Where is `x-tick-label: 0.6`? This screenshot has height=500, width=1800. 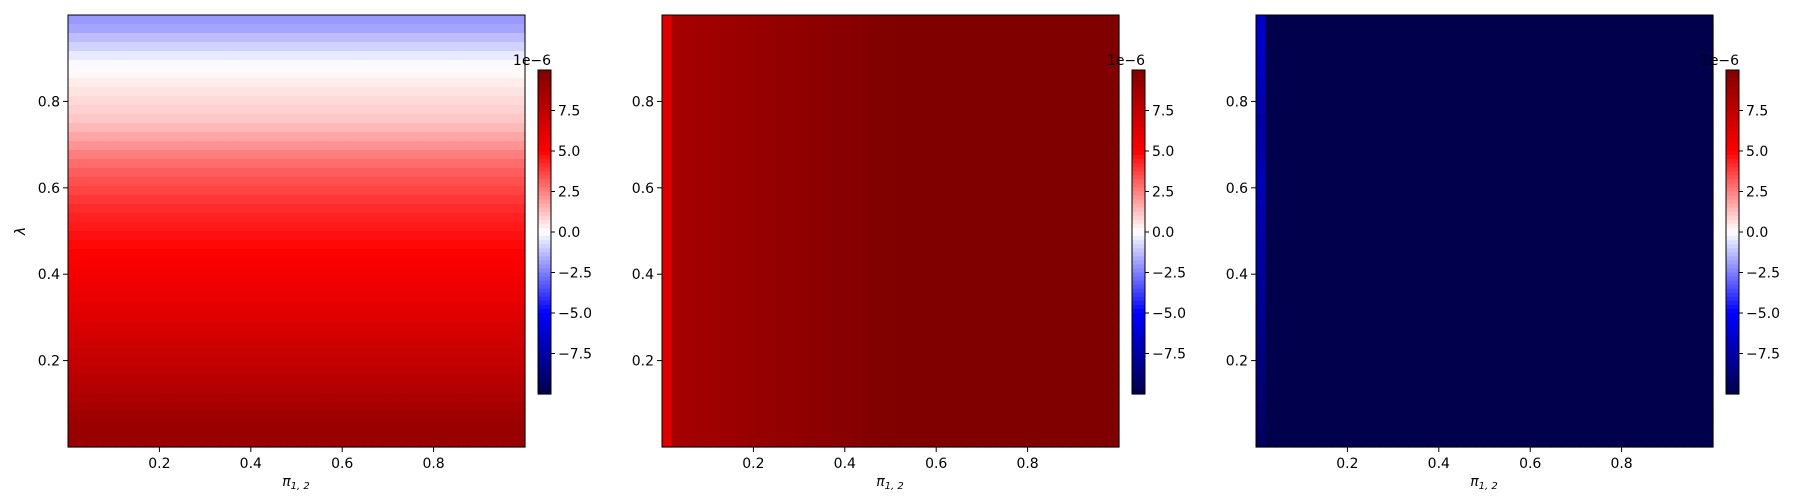
x-tick-label: 0.6 is located at coordinates (342, 464).